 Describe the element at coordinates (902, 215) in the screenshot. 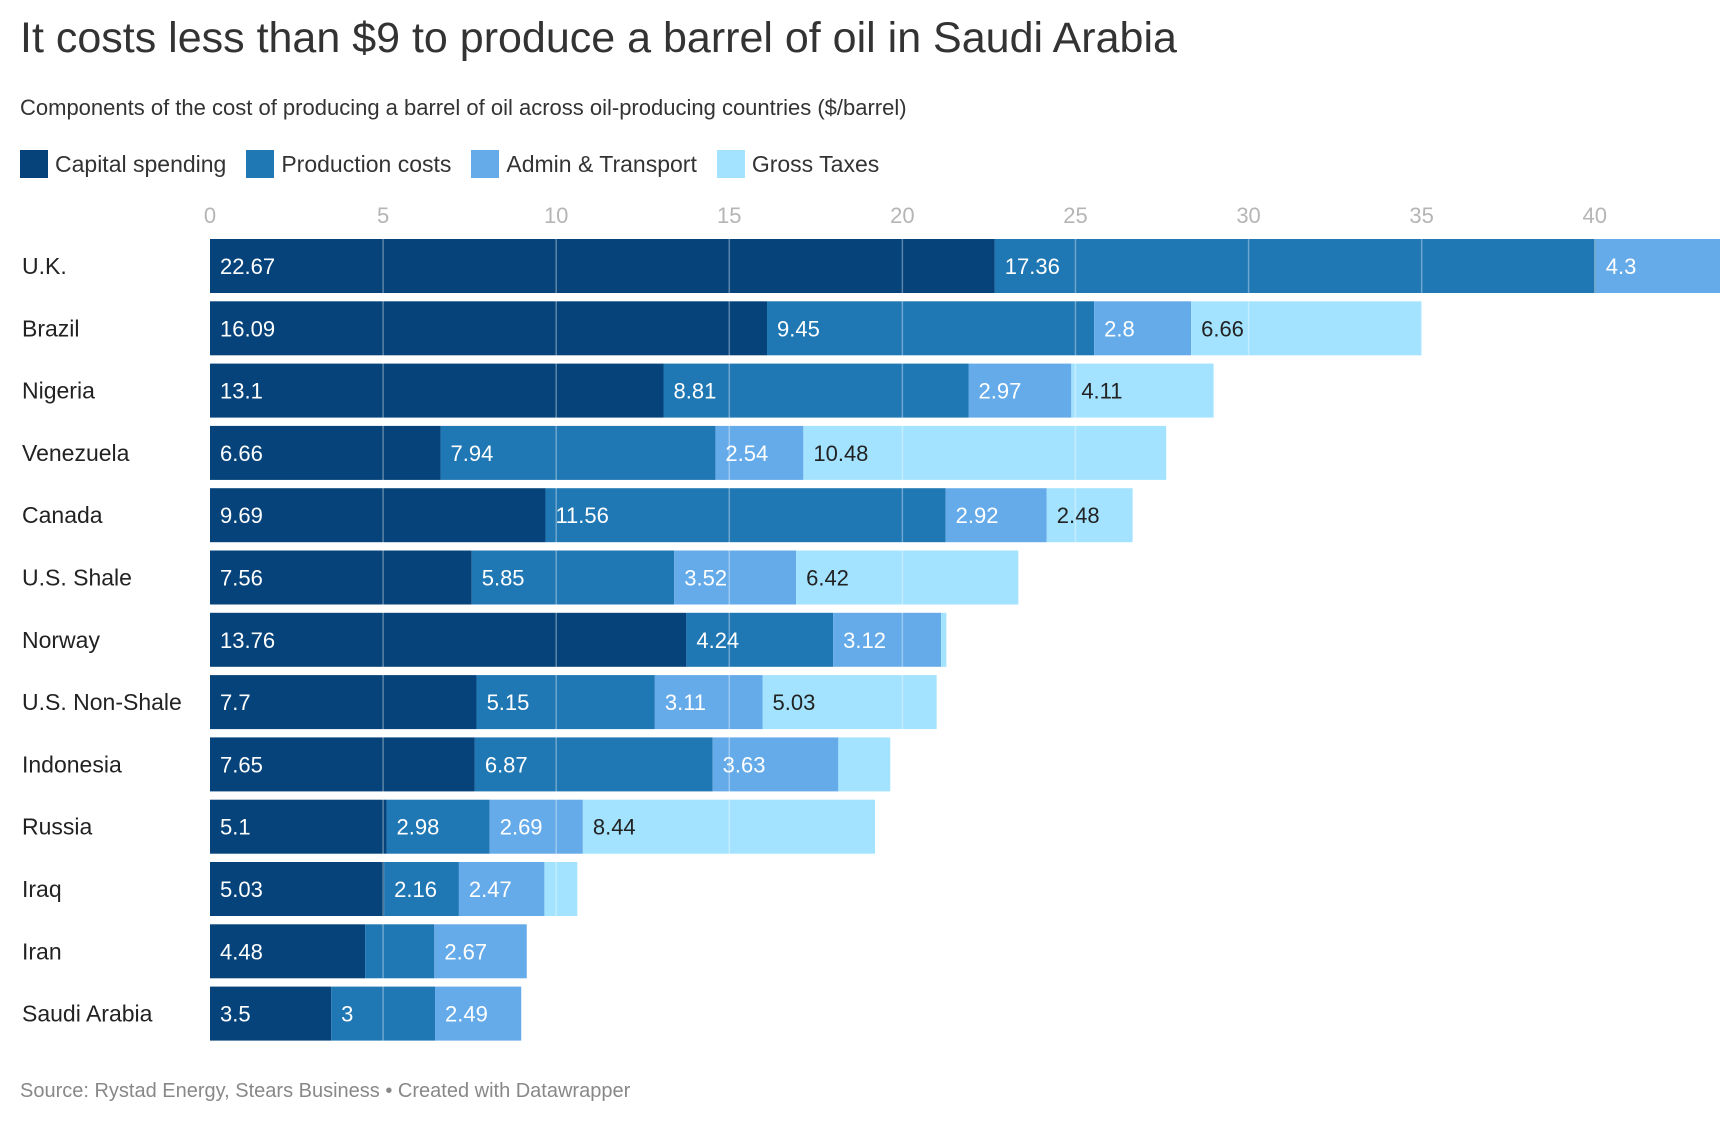

I see `x-tick-label: 20` at that location.